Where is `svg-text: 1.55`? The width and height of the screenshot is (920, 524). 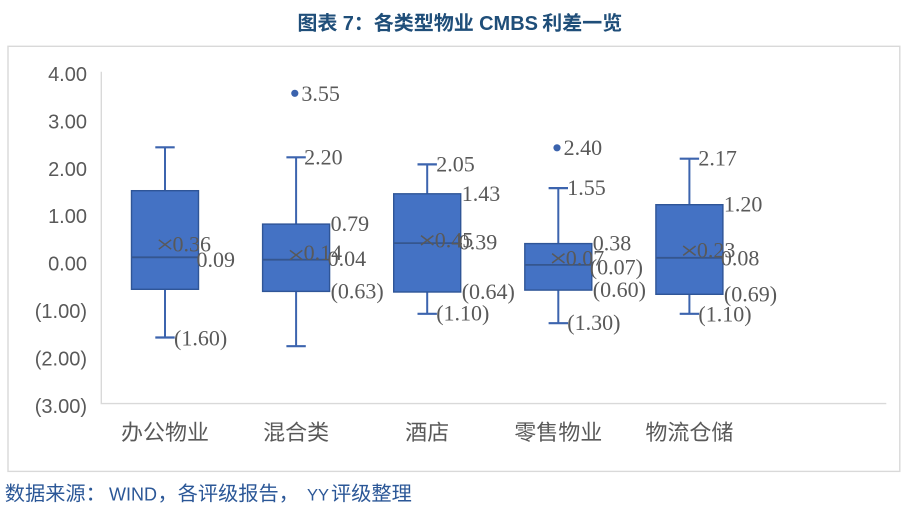
svg-text: 1.55 is located at coordinates (586, 187).